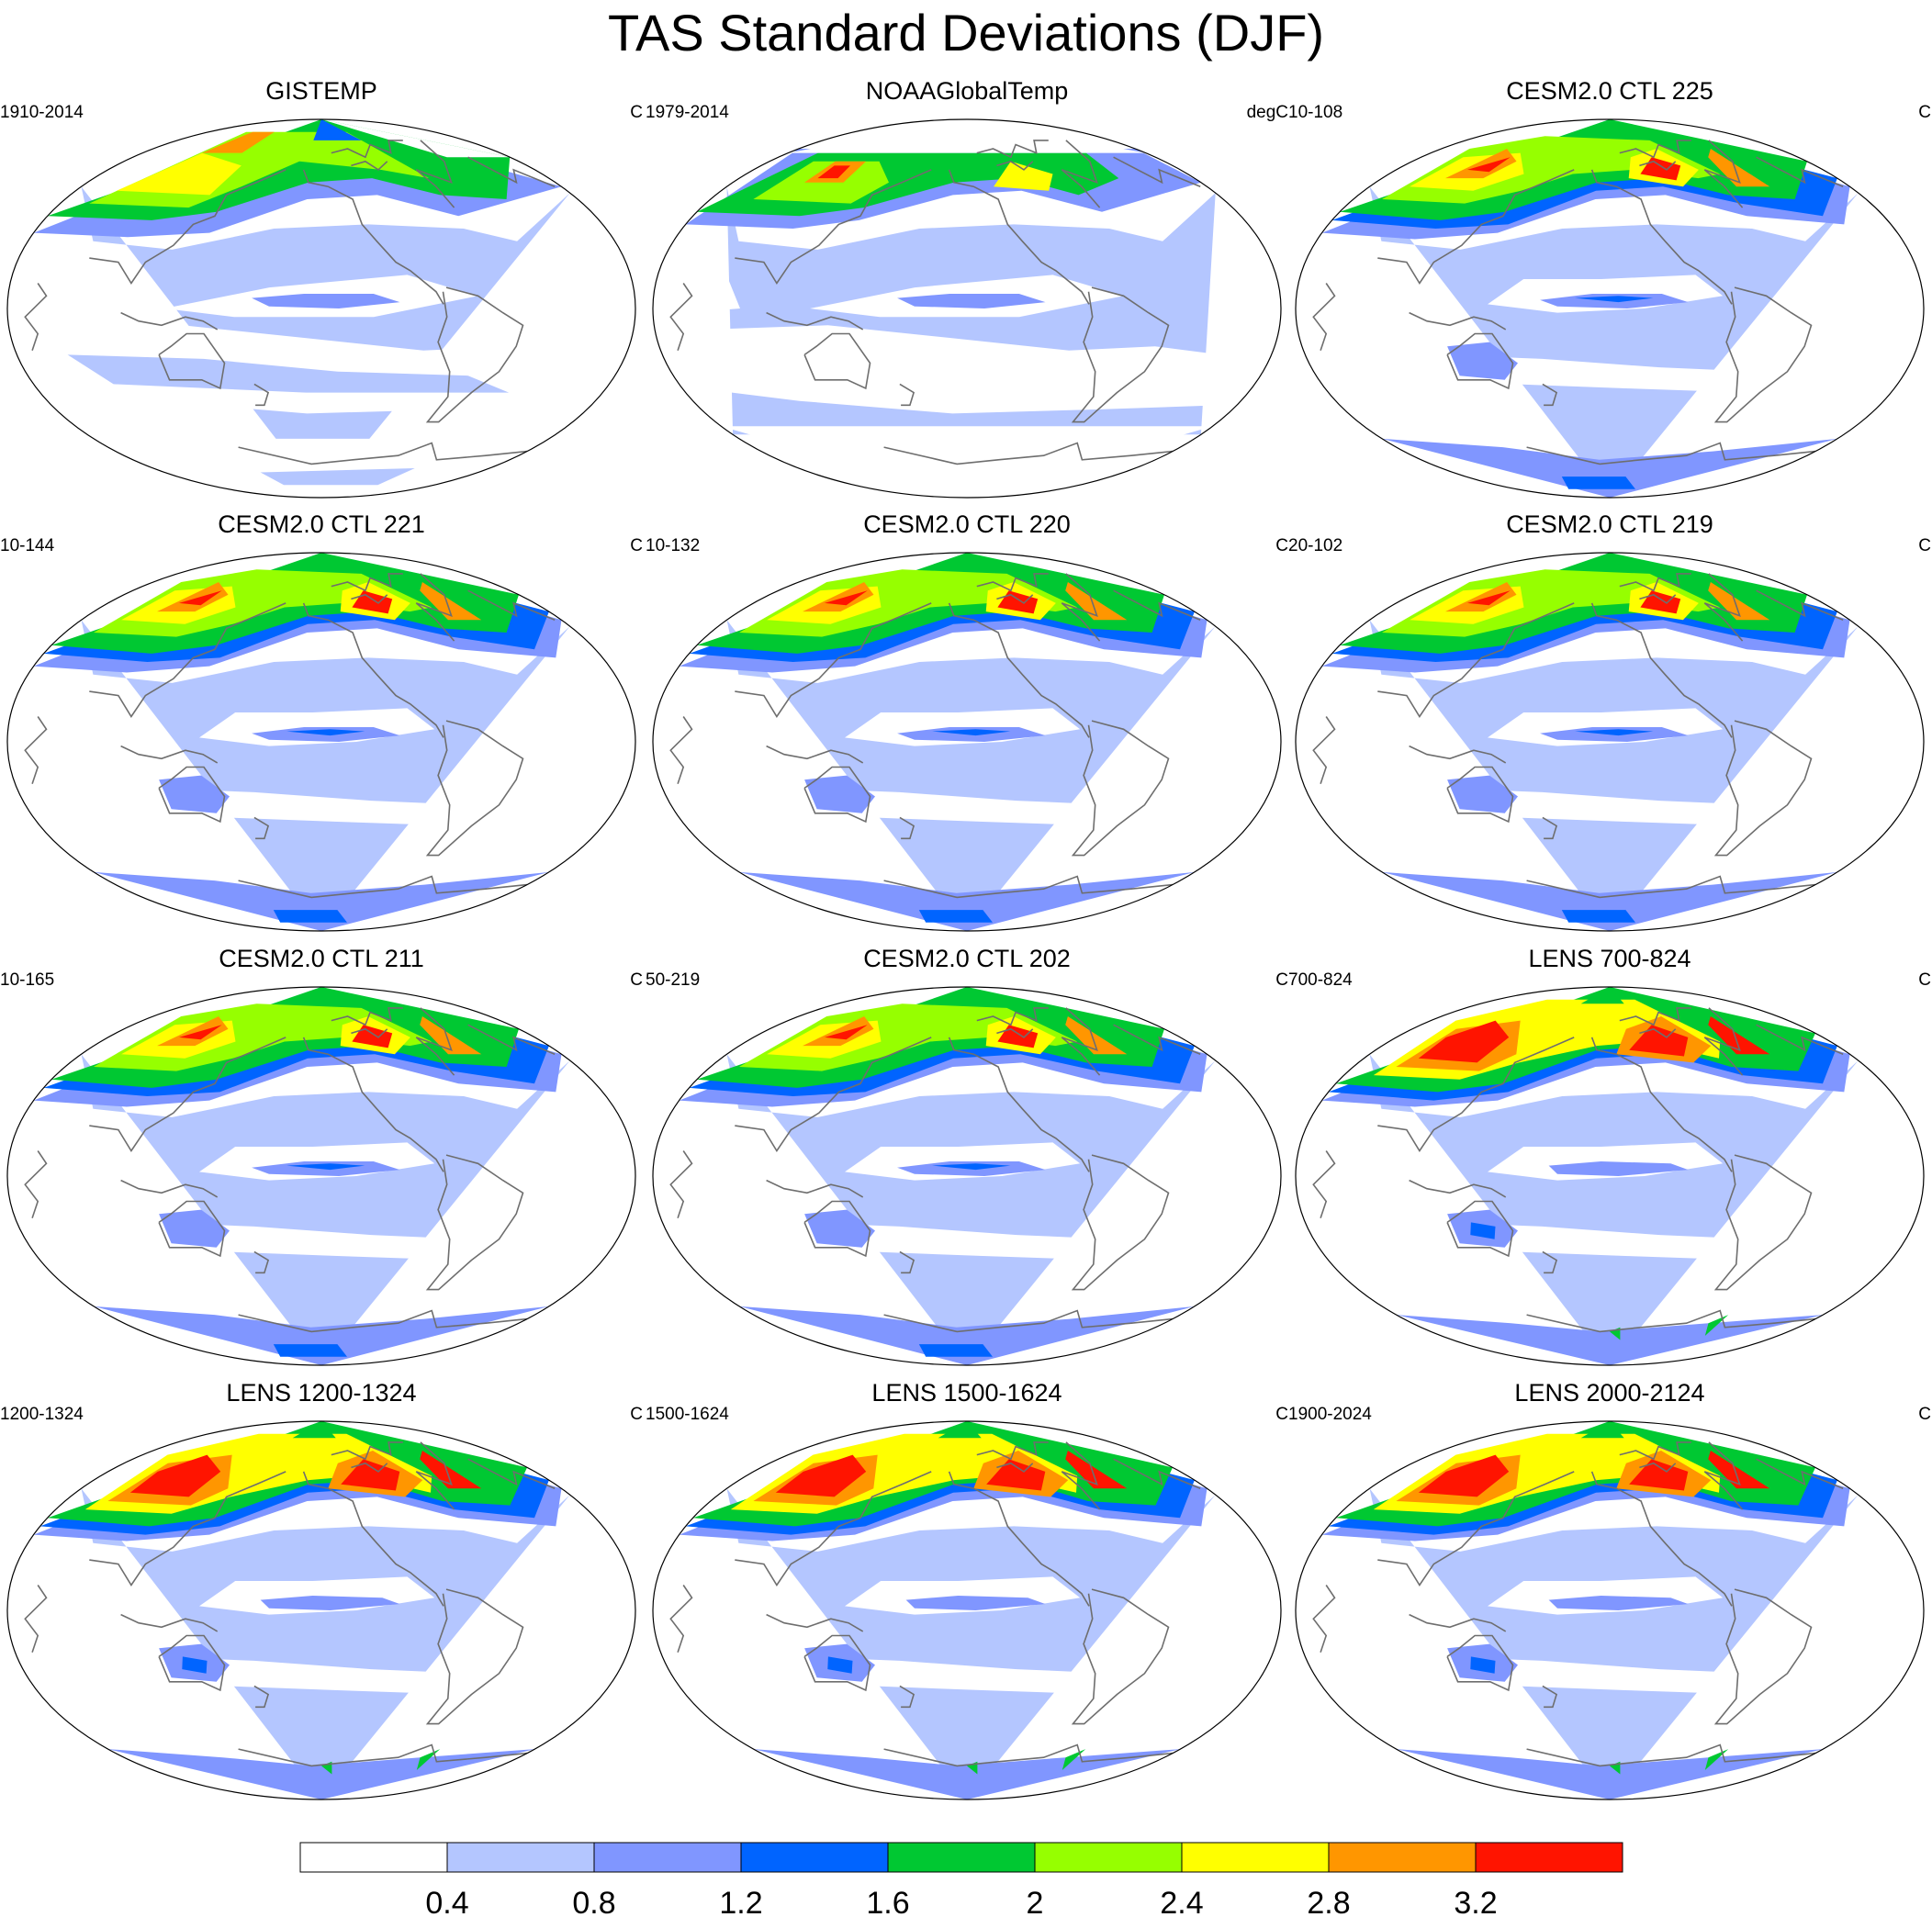  Describe the element at coordinates (1267, 112) in the screenshot. I see `panel-units-label: degC` at that location.